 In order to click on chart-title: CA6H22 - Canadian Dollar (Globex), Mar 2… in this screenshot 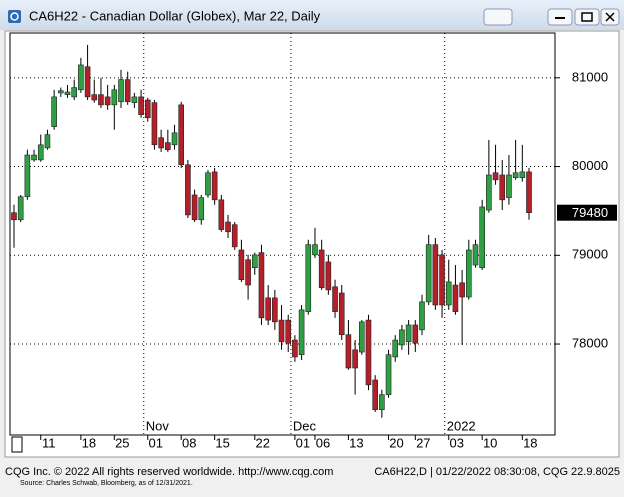, I will do `click(175, 15)`.